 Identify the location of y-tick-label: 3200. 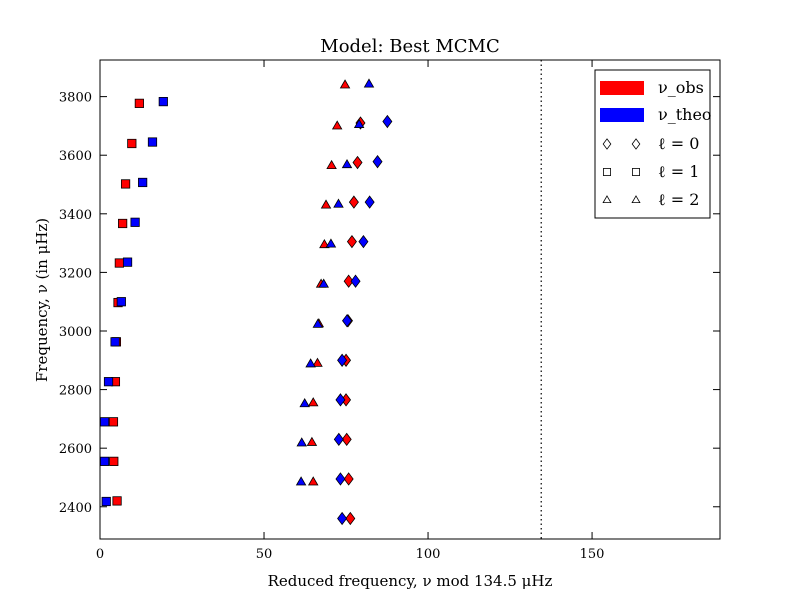
(75, 273).